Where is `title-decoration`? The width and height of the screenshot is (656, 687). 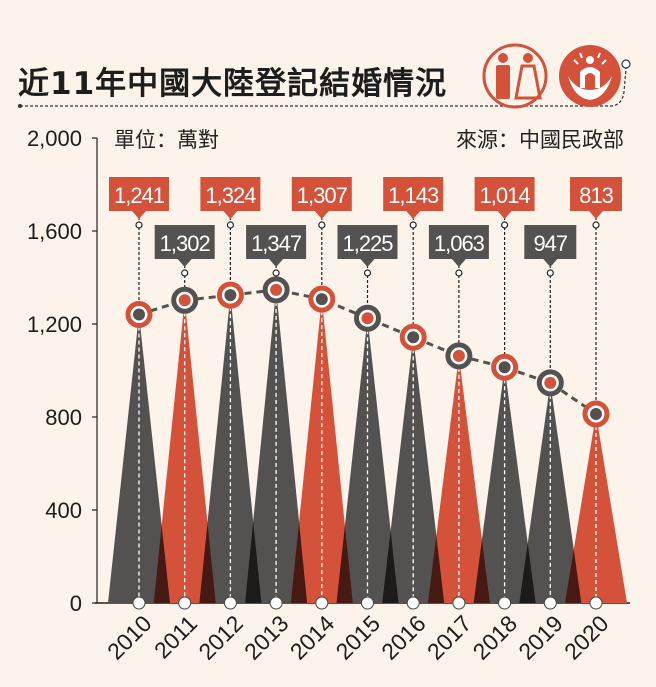
title-decoration is located at coordinates (324, 83).